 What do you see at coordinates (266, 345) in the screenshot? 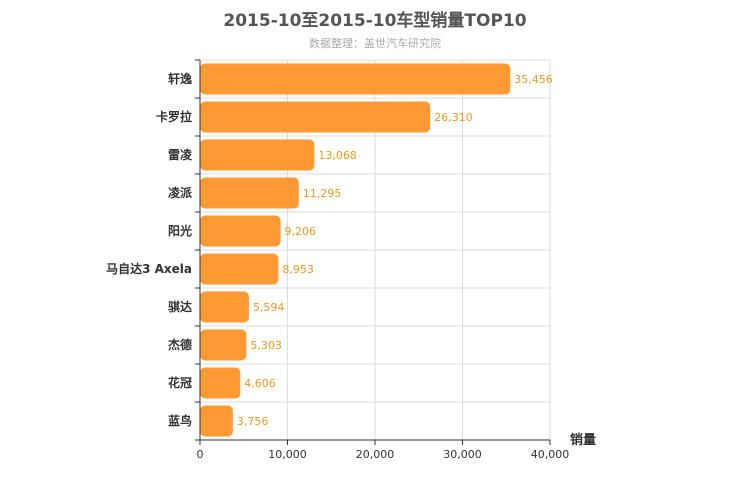
I see `data-label: 5,303` at bounding box center [266, 345].